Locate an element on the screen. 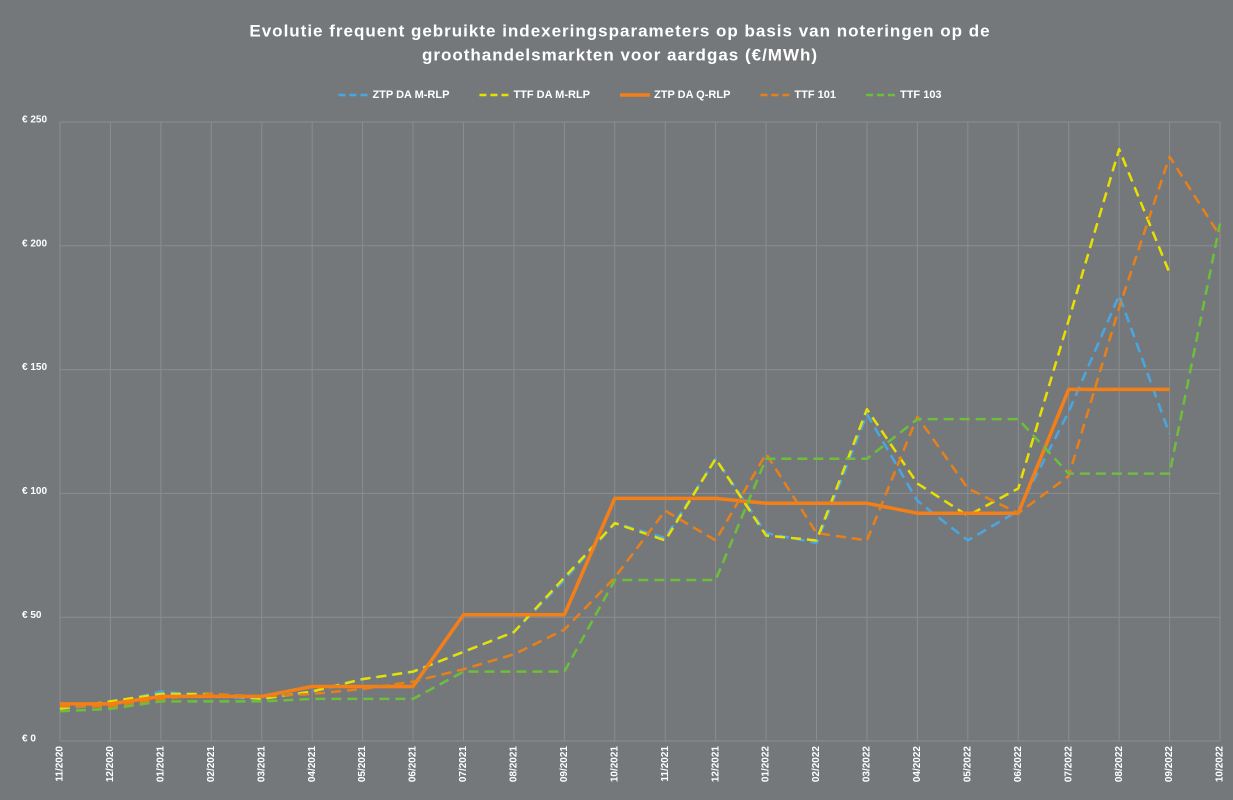  legend-label: TTF 101 is located at coordinates (815, 95).